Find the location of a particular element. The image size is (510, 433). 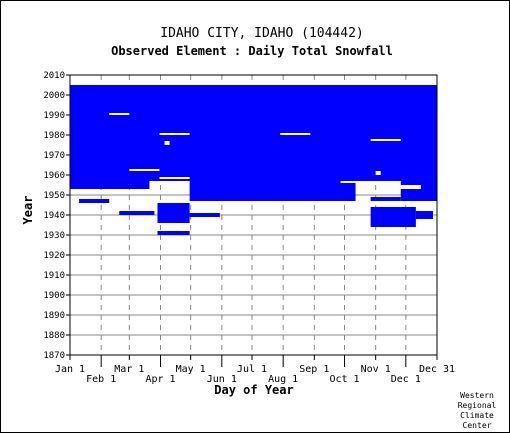

y-tick-label-1980: 1980 is located at coordinates (54, 136).